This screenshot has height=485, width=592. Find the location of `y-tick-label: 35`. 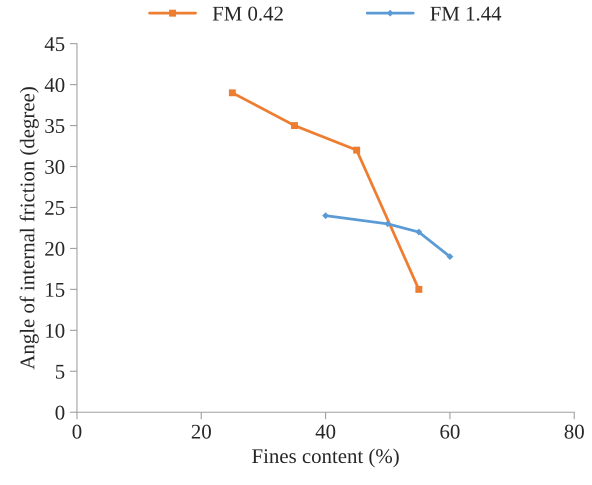

y-tick-label: 35 is located at coordinates (54, 125).